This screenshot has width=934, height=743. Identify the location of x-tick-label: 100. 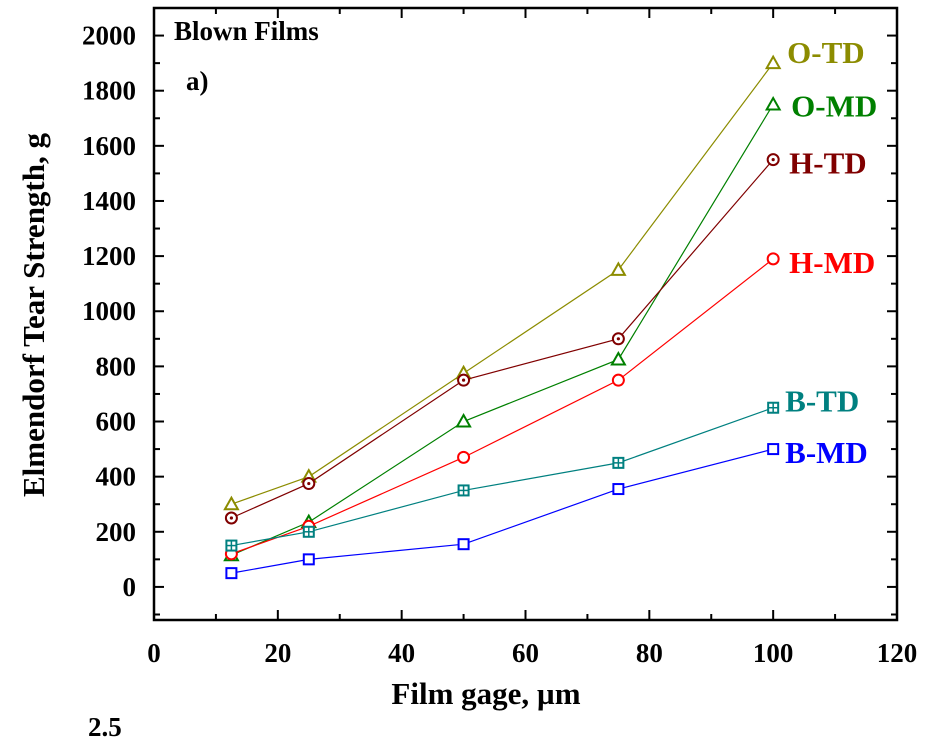
(773, 653).